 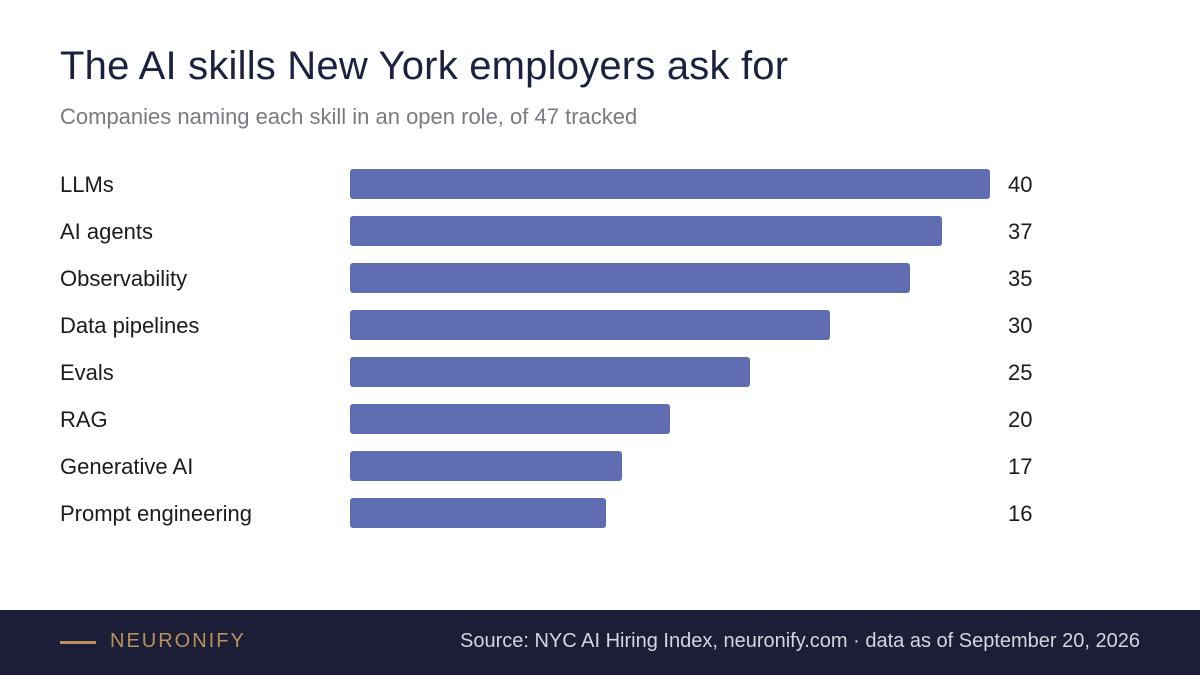 I want to click on category-label: Generative AI, so click(x=126, y=466).